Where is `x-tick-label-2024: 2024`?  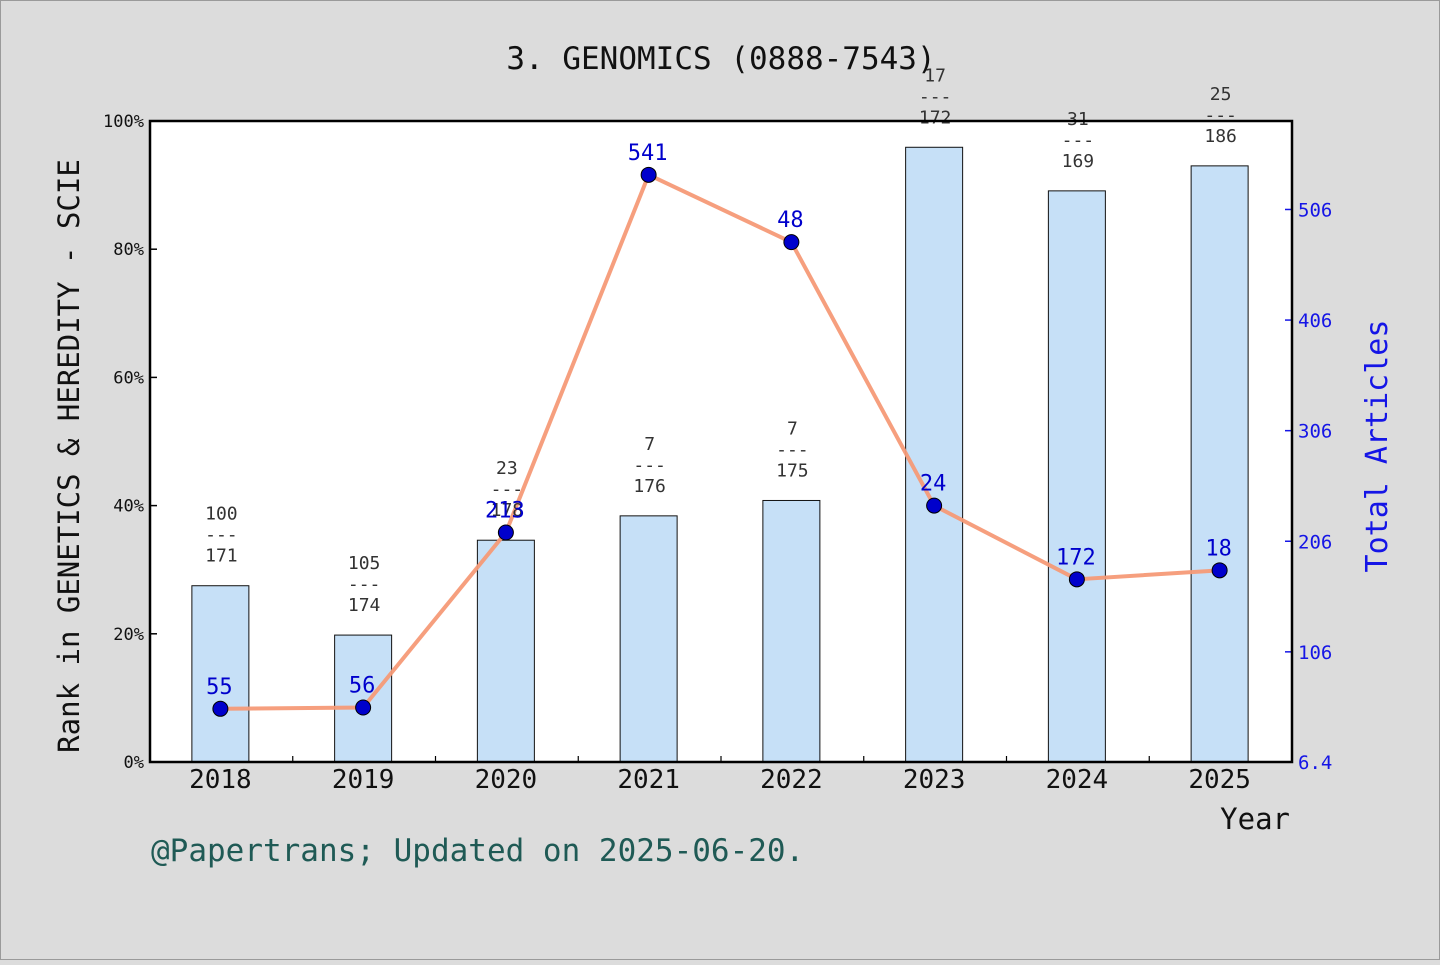 x-tick-label-2024: 2024 is located at coordinates (1077, 780).